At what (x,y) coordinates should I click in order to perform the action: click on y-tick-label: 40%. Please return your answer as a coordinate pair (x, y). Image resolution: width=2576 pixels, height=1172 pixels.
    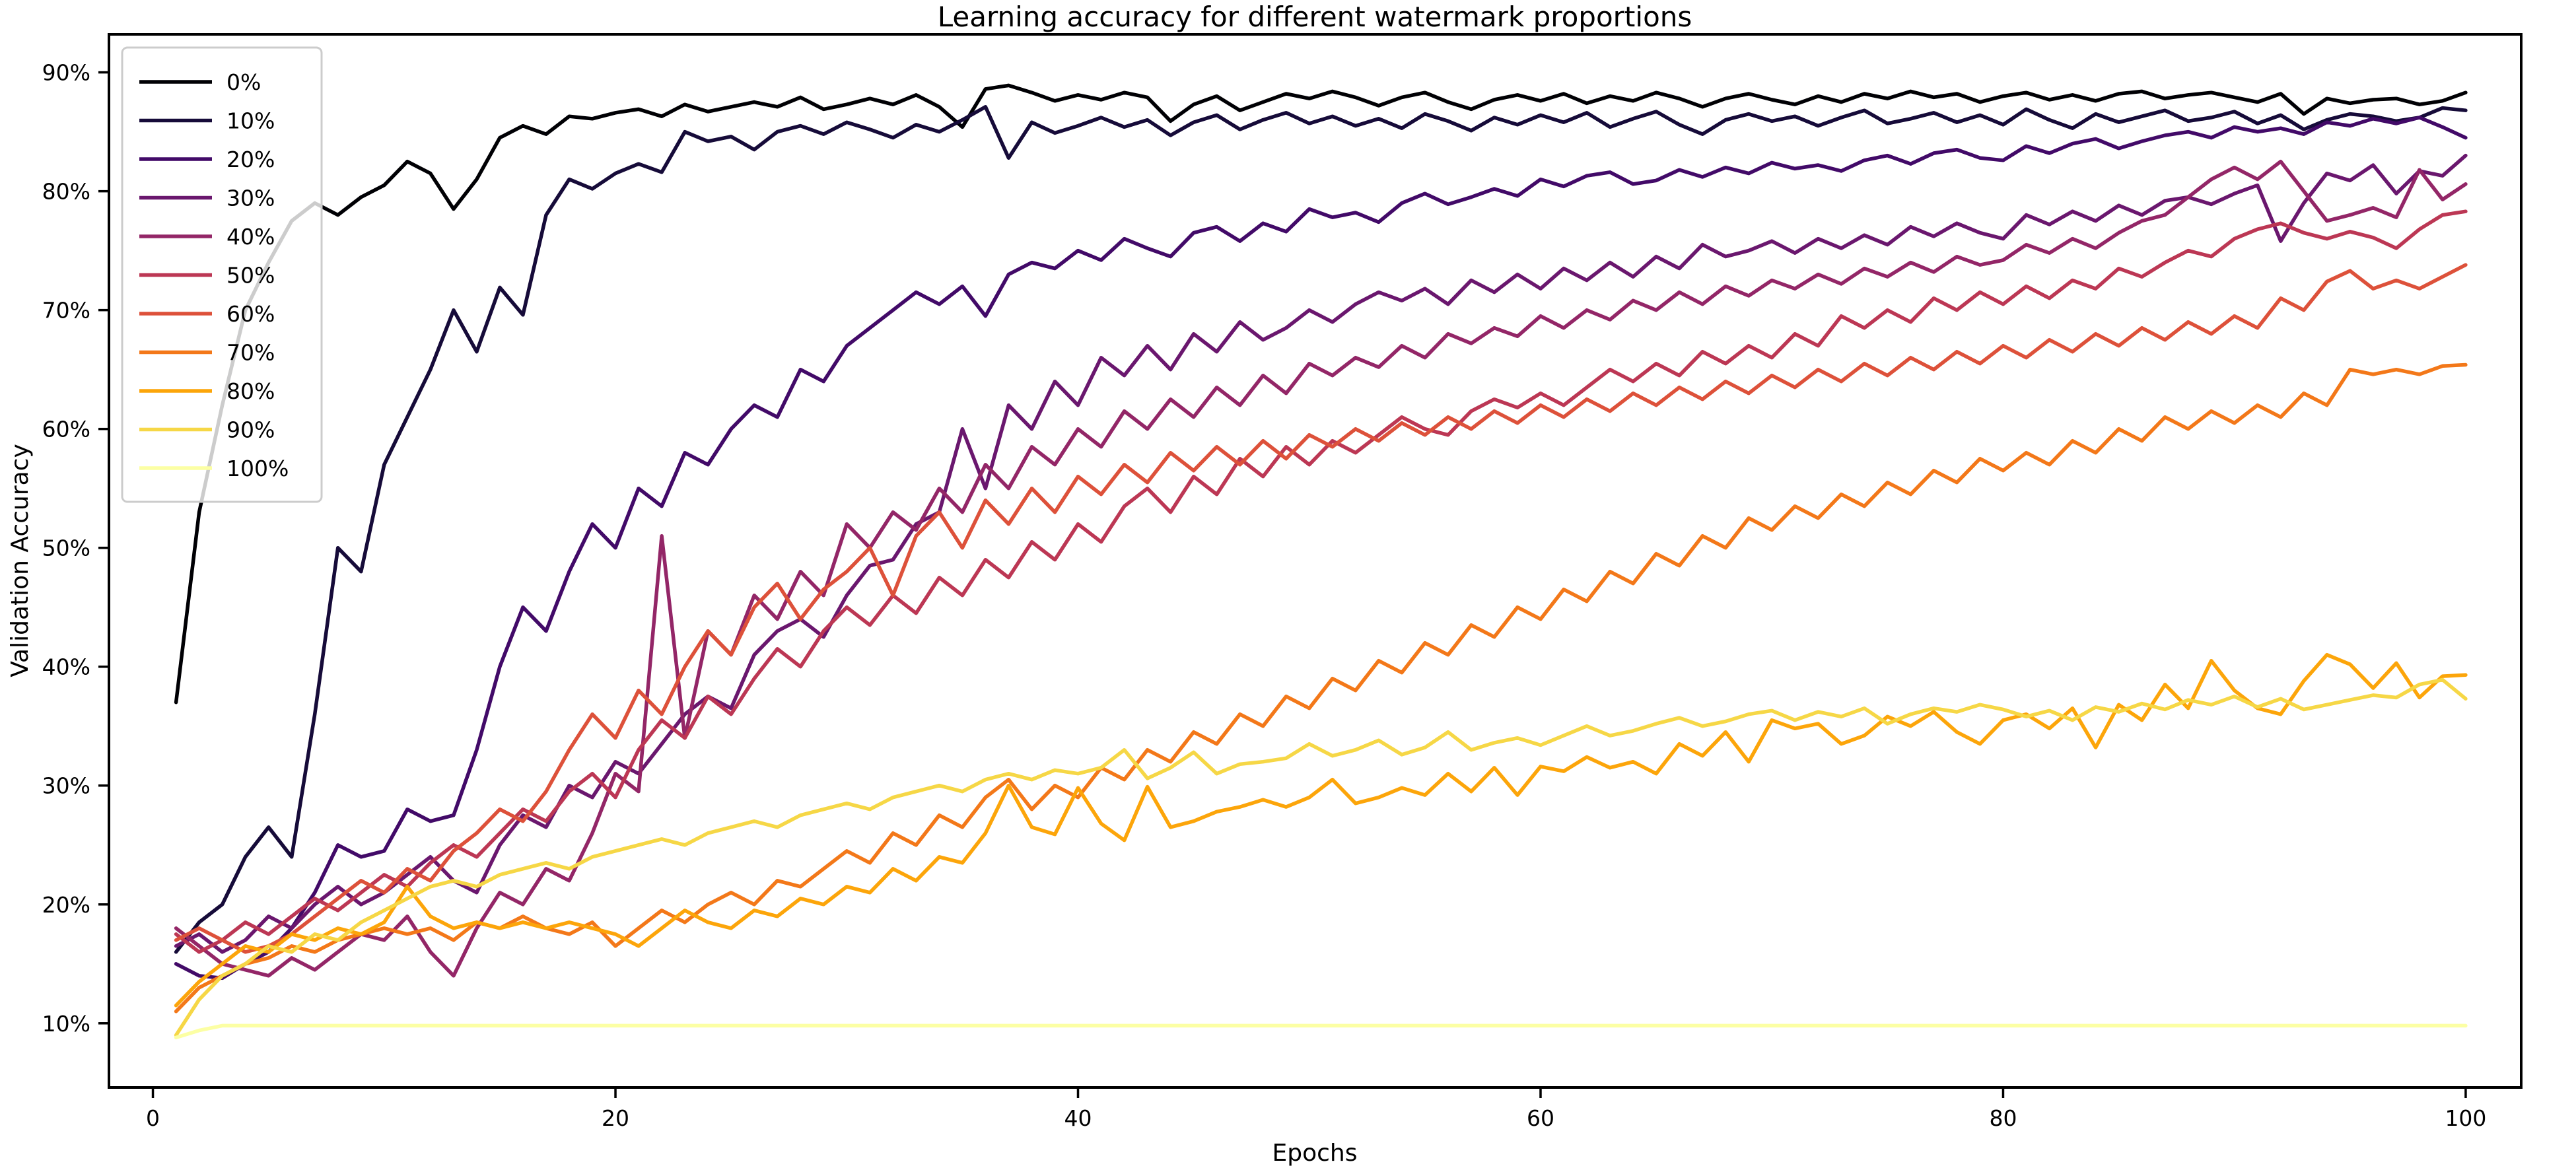
    Looking at the image, I should click on (66, 667).